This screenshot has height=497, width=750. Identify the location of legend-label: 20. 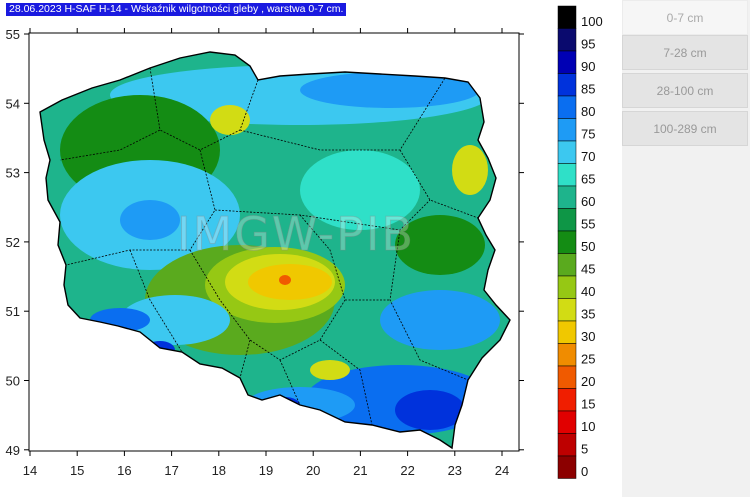
(588, 381).